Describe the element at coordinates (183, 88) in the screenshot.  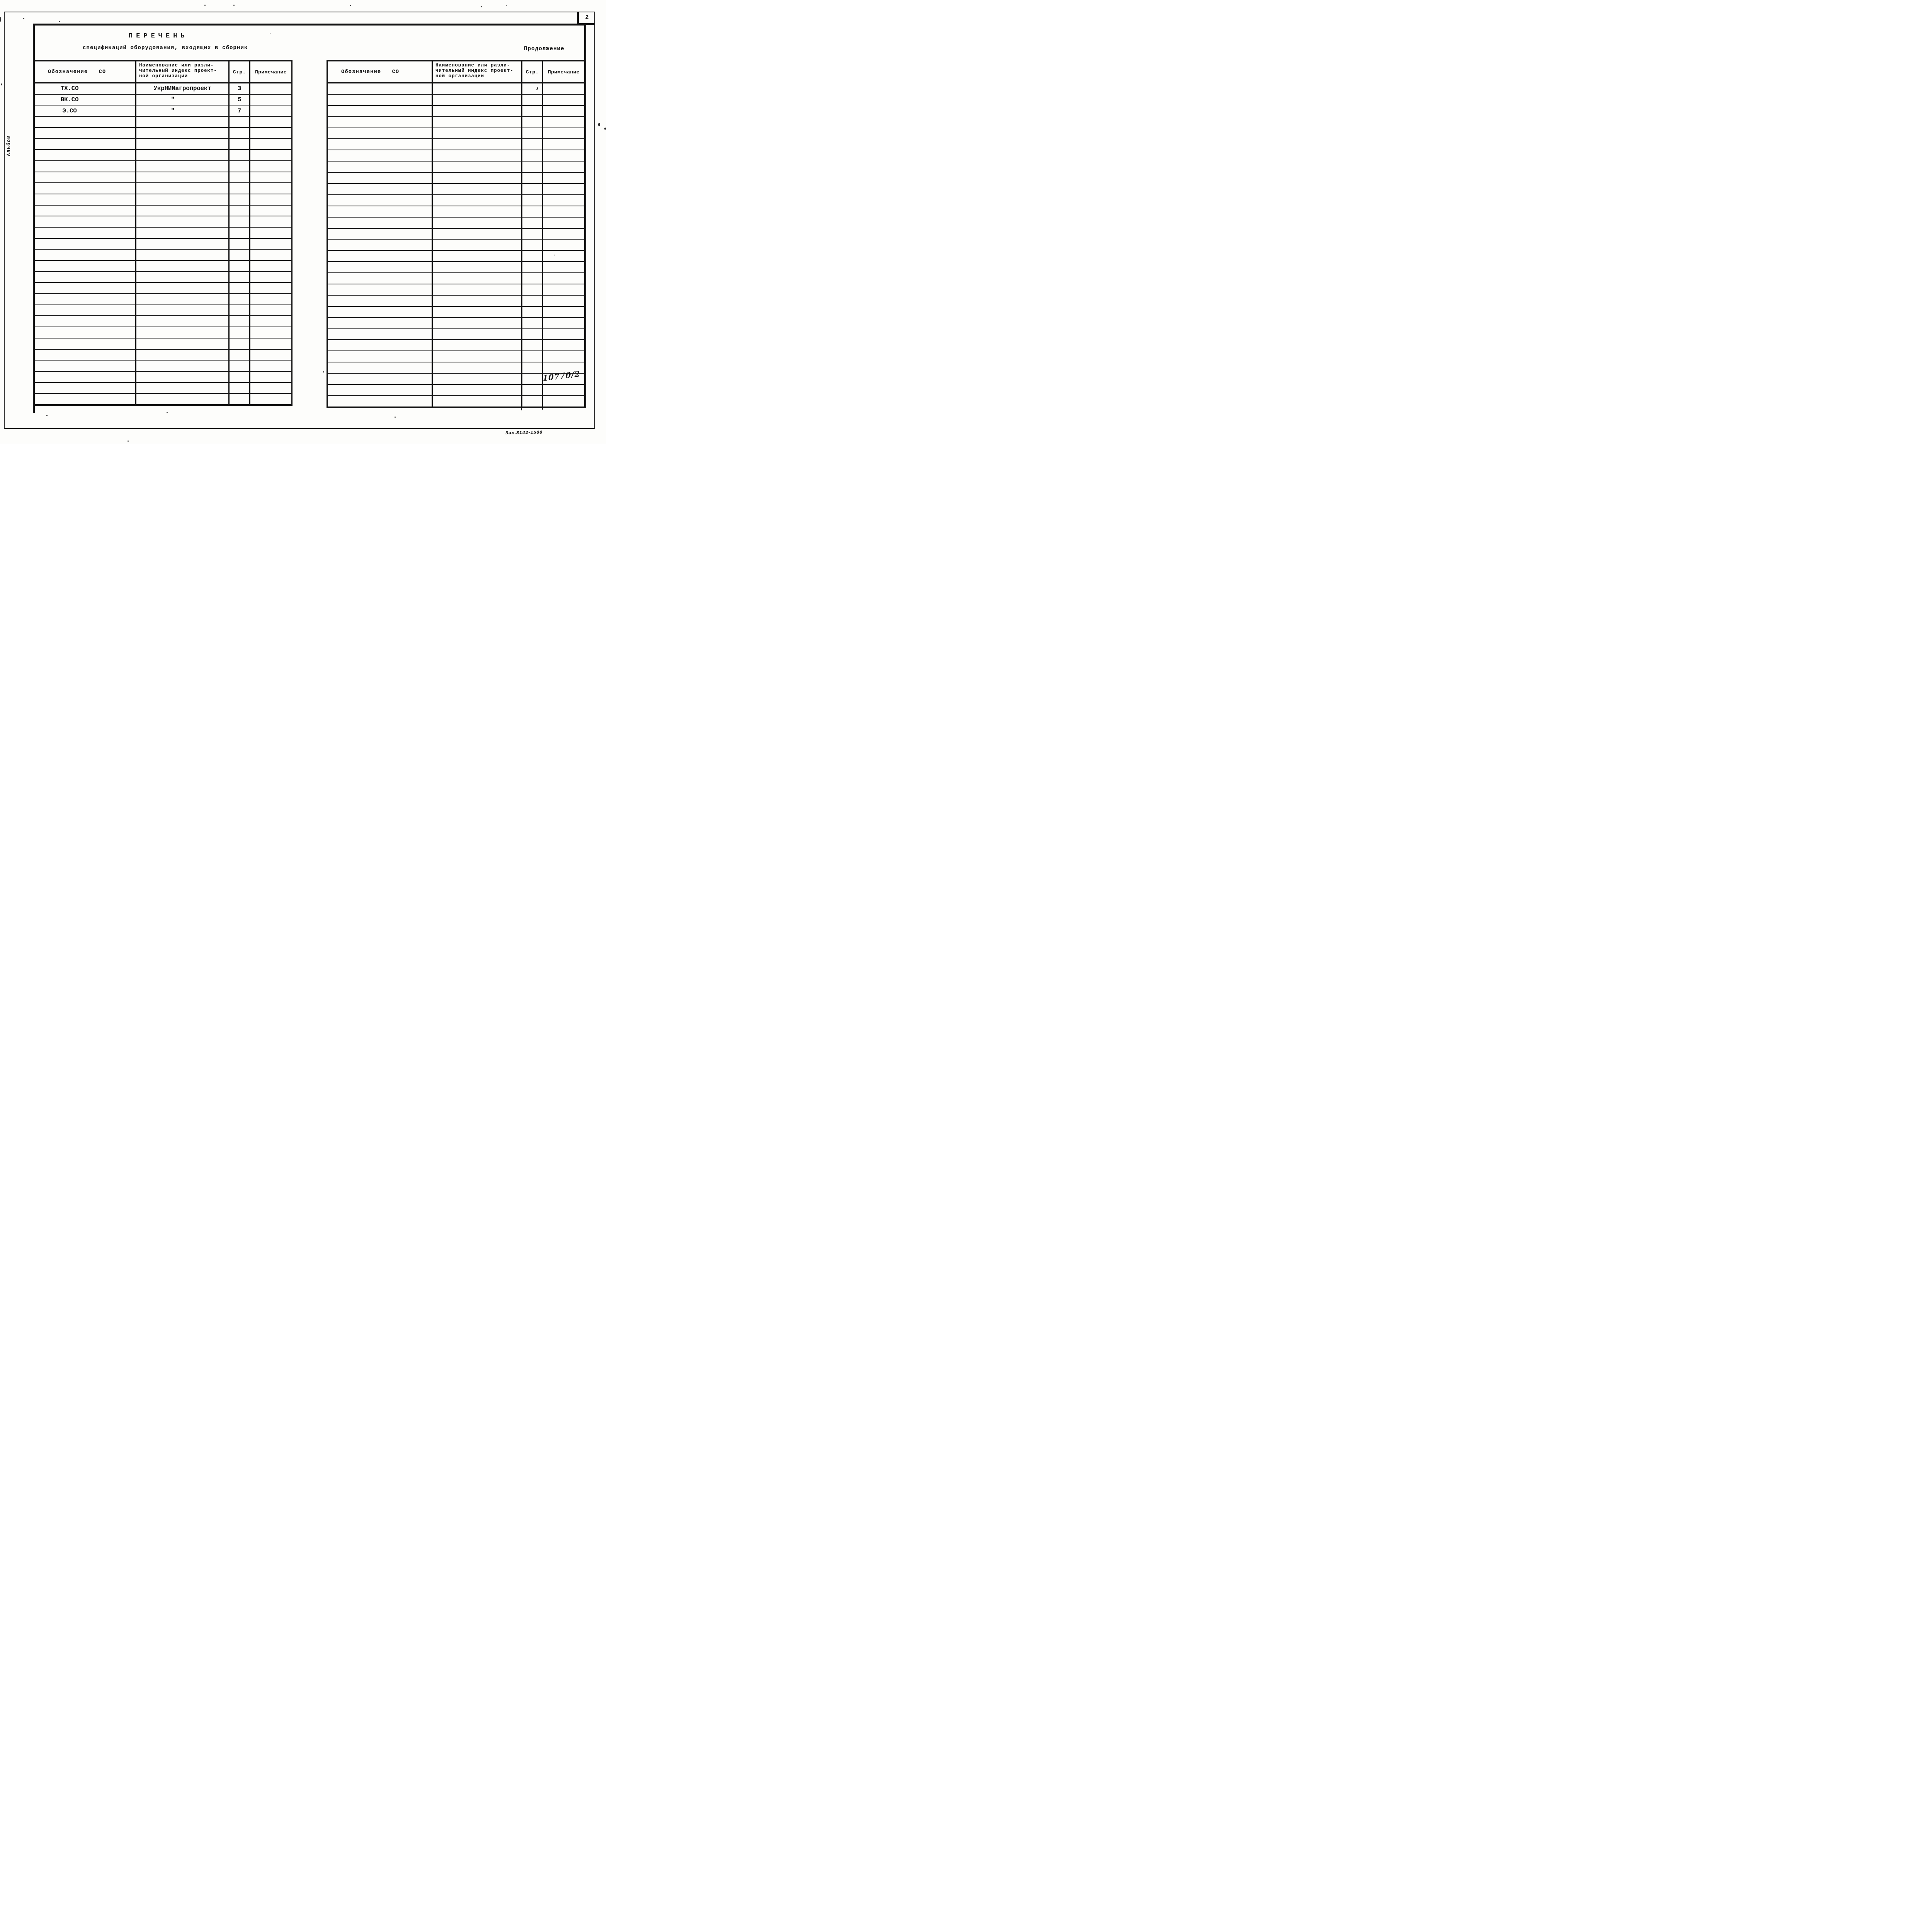
I see `cell-name: УкрНИИагропроект` at that location.